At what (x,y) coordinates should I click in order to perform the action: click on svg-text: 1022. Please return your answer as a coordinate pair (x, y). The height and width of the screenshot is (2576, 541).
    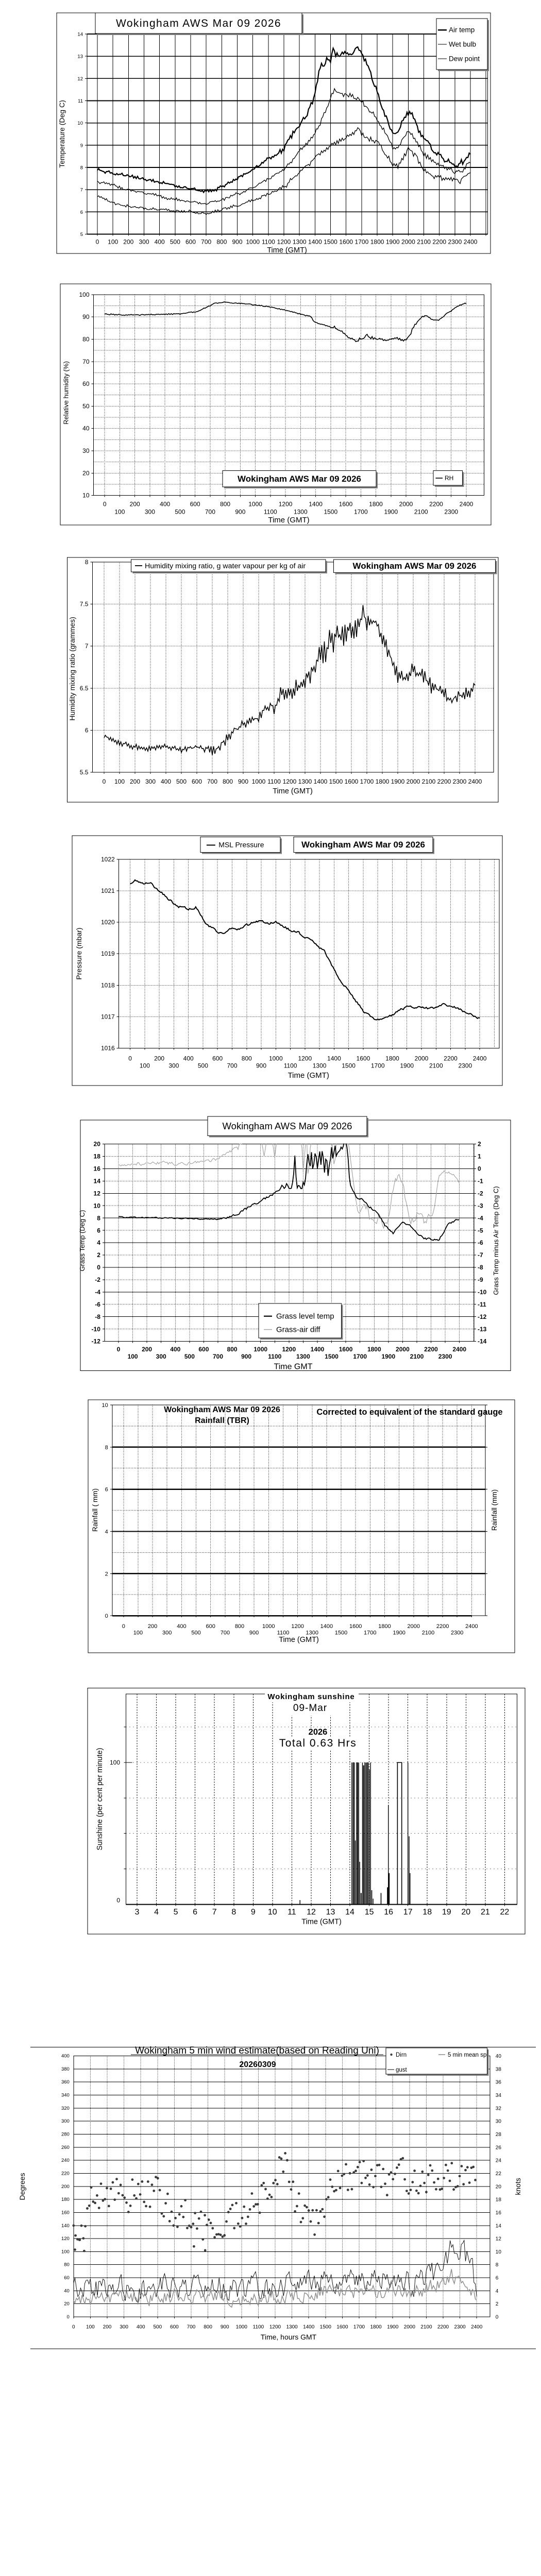
    Looking at the image, I should click on (108, 859).